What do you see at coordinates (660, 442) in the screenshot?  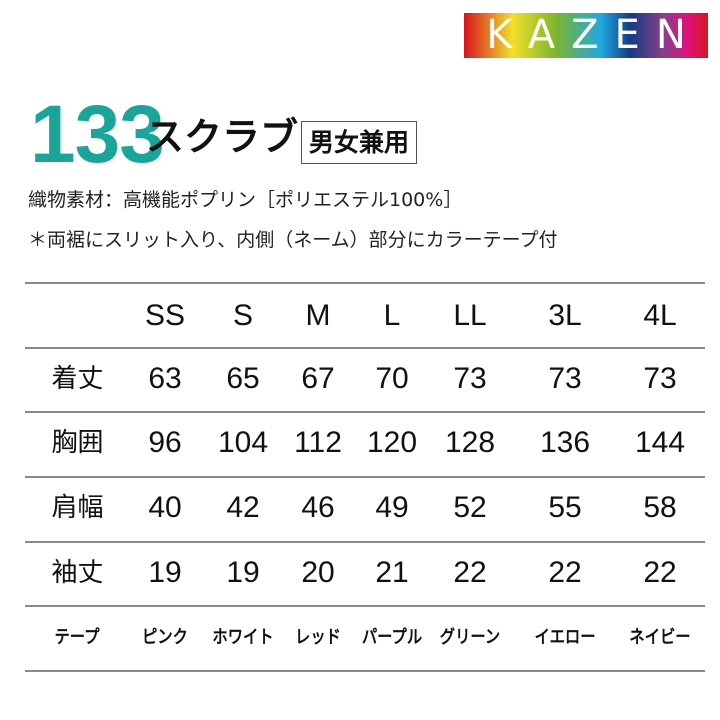 I see `table-cell: 144` at bounding box center [660, 442].